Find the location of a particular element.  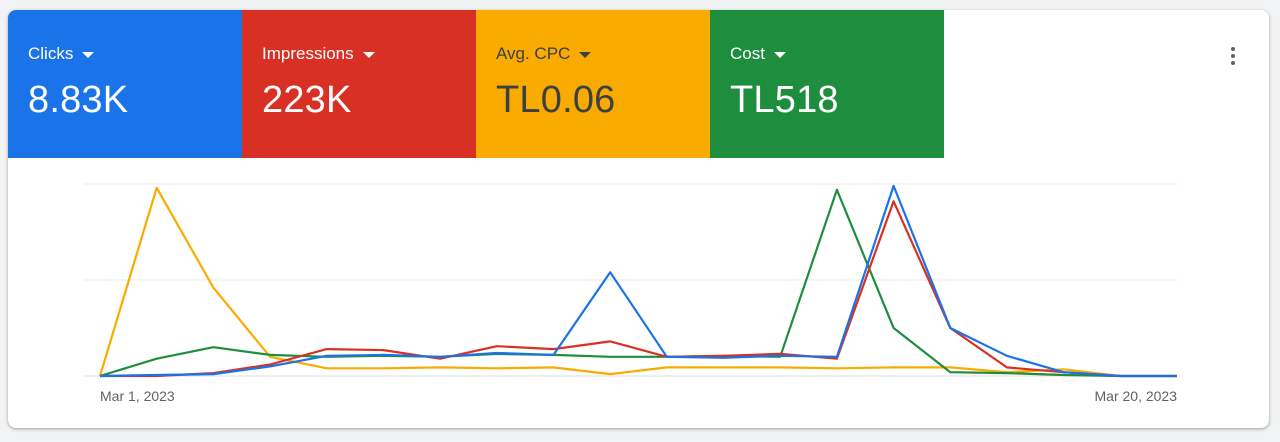

scorecard-avg-cpc-value: TL0.06 is located at coordinates (556, 100).